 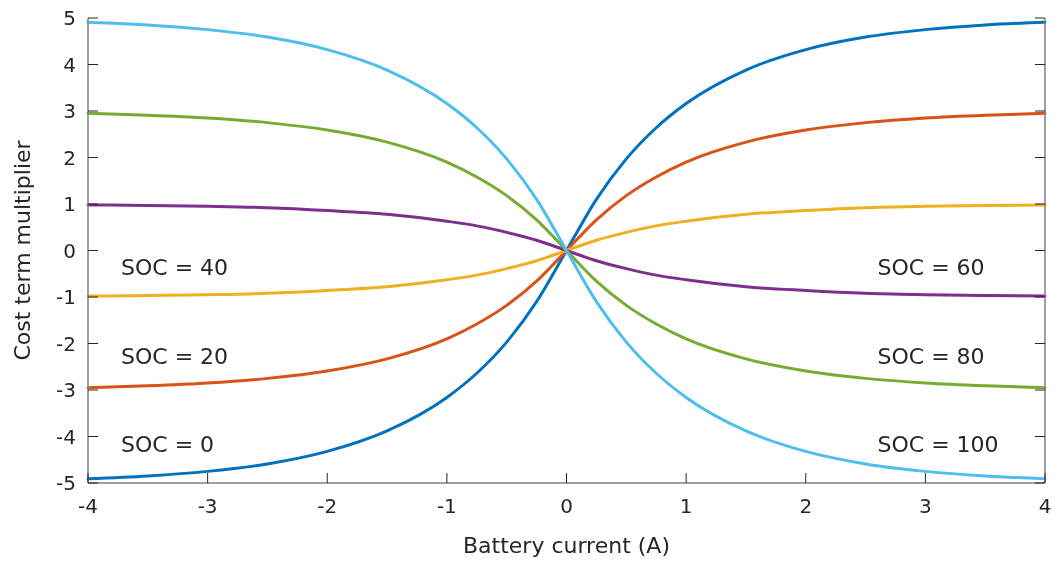 I want to click on annotation: SOC = 100, so click(x=938, y=445).